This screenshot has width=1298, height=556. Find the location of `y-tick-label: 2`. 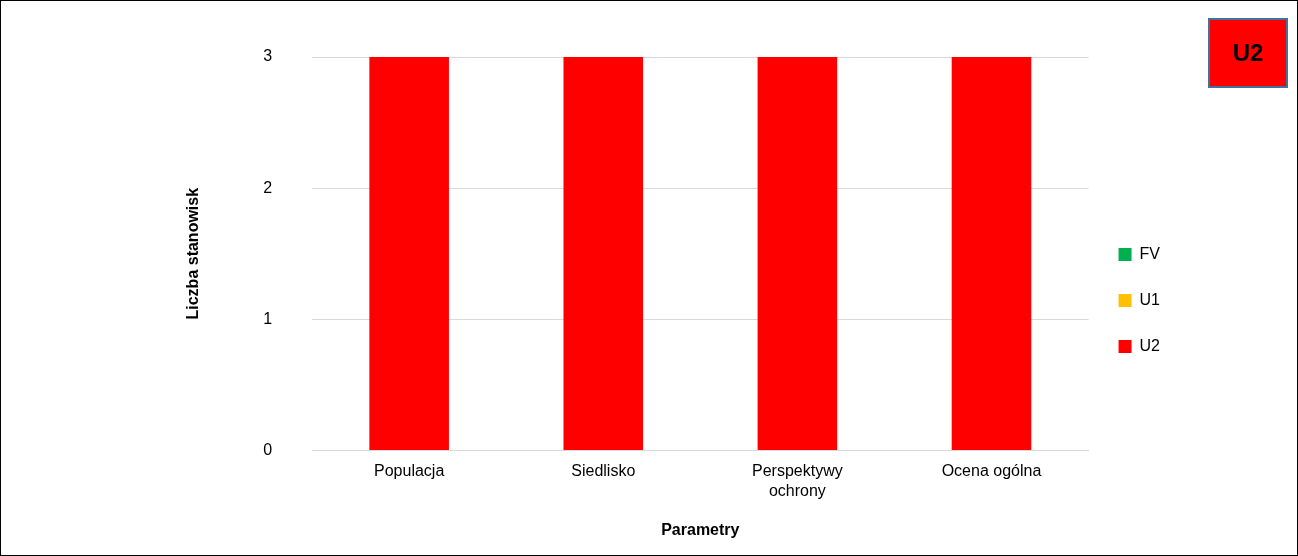

y-tick-label: 2 is located at coordinates (268, 187).